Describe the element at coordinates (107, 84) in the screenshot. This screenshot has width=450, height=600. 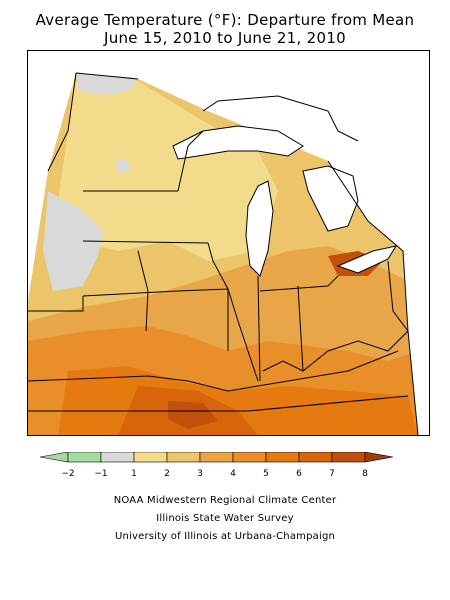
I see `fill-near-normal-north` at that location.